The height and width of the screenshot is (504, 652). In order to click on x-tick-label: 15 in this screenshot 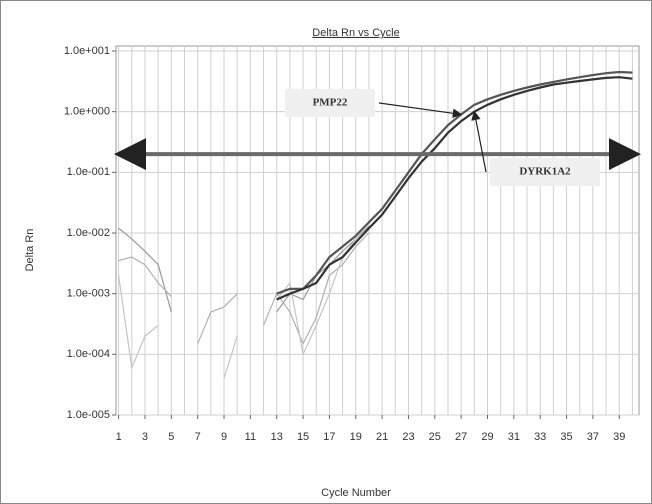, I will do `click(303, 437)`.